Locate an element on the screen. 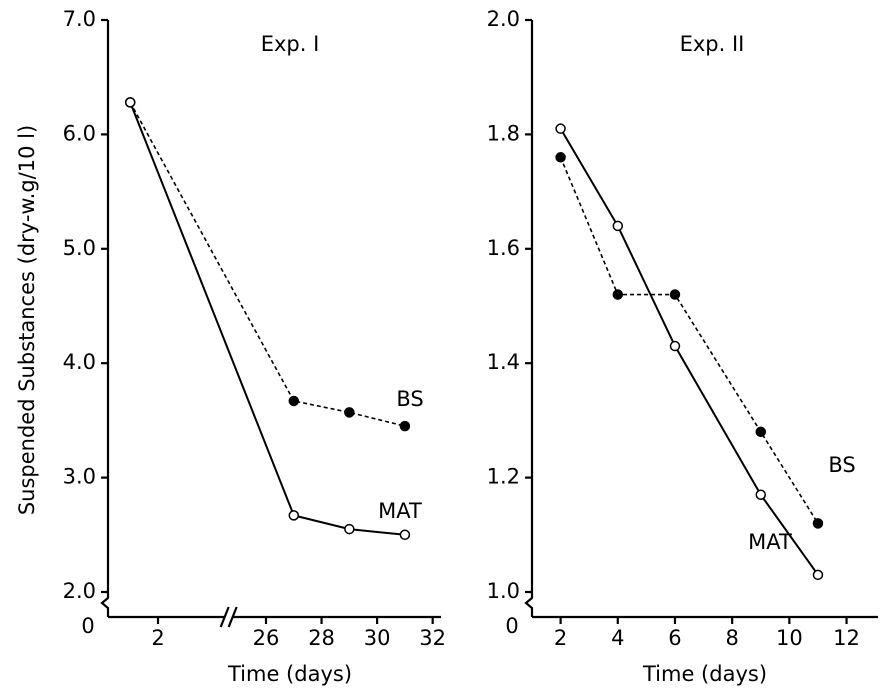 The width and height of the screenshot is (891, 691). y-tick-label: 1.4 is located at coordinates (503, 362).